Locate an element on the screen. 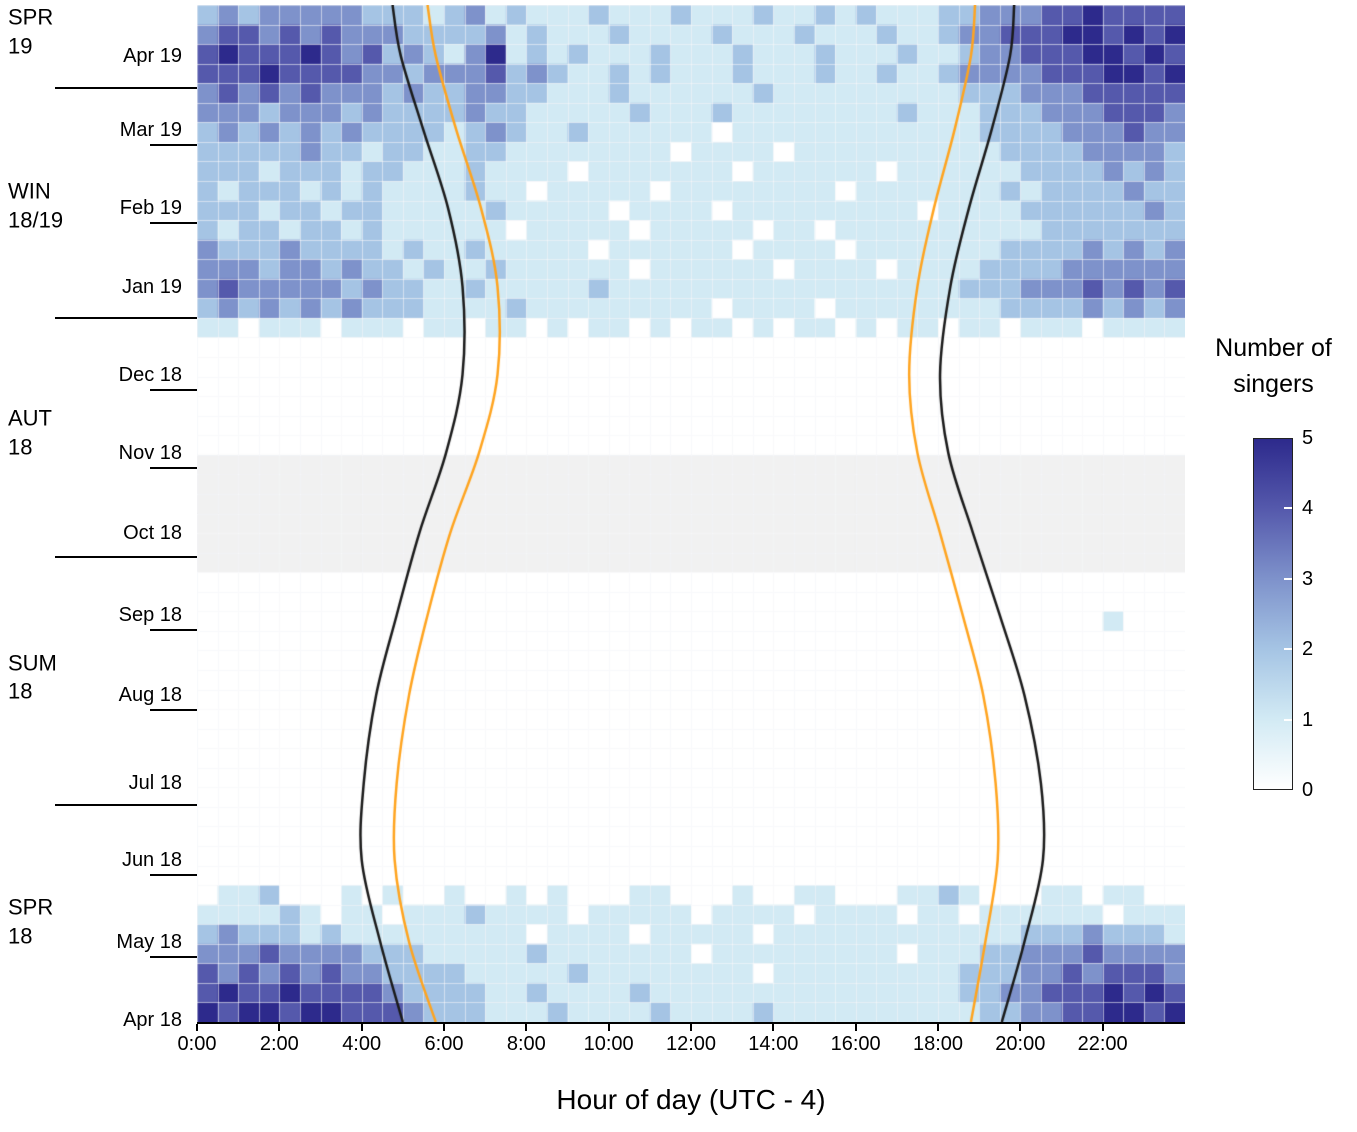  month-label-2: Feb 19 is located at coordinates (150, 208).